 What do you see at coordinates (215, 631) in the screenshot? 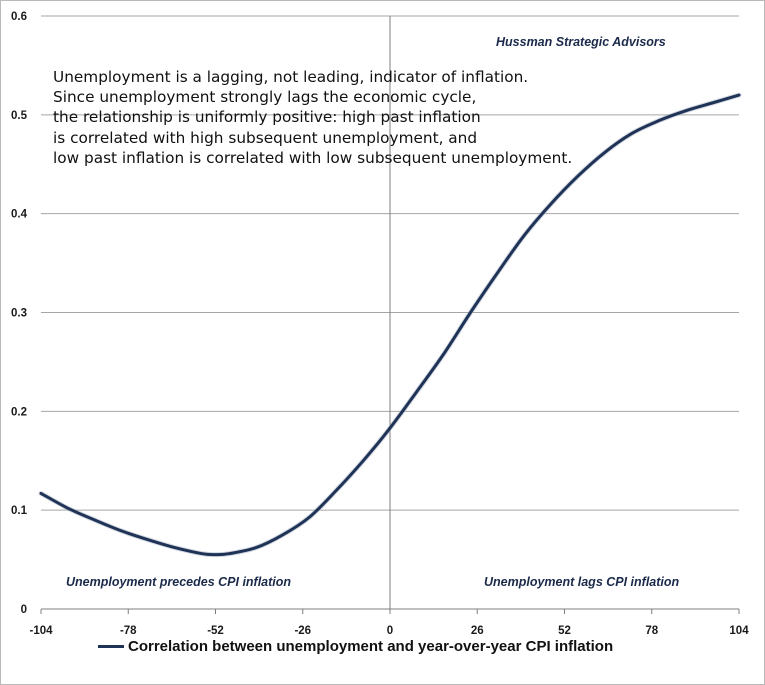
I see `x-tick-label: -52` at bounding box center [215, 631].